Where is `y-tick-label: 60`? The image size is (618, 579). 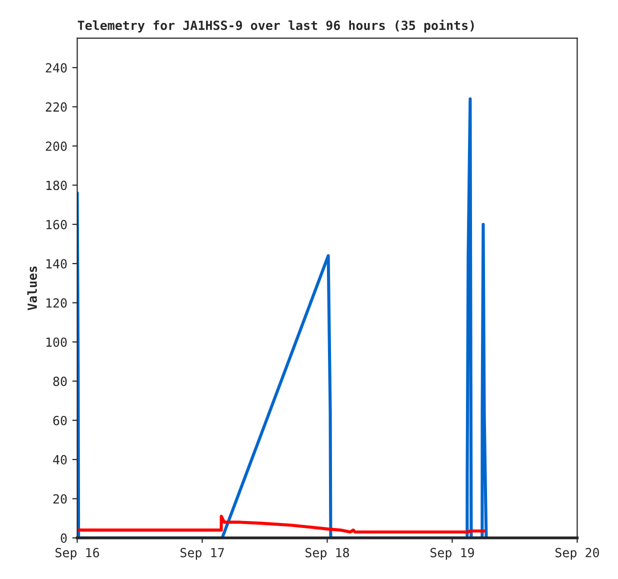 y-tick-label: 60 is located at coordinates (60, 421).